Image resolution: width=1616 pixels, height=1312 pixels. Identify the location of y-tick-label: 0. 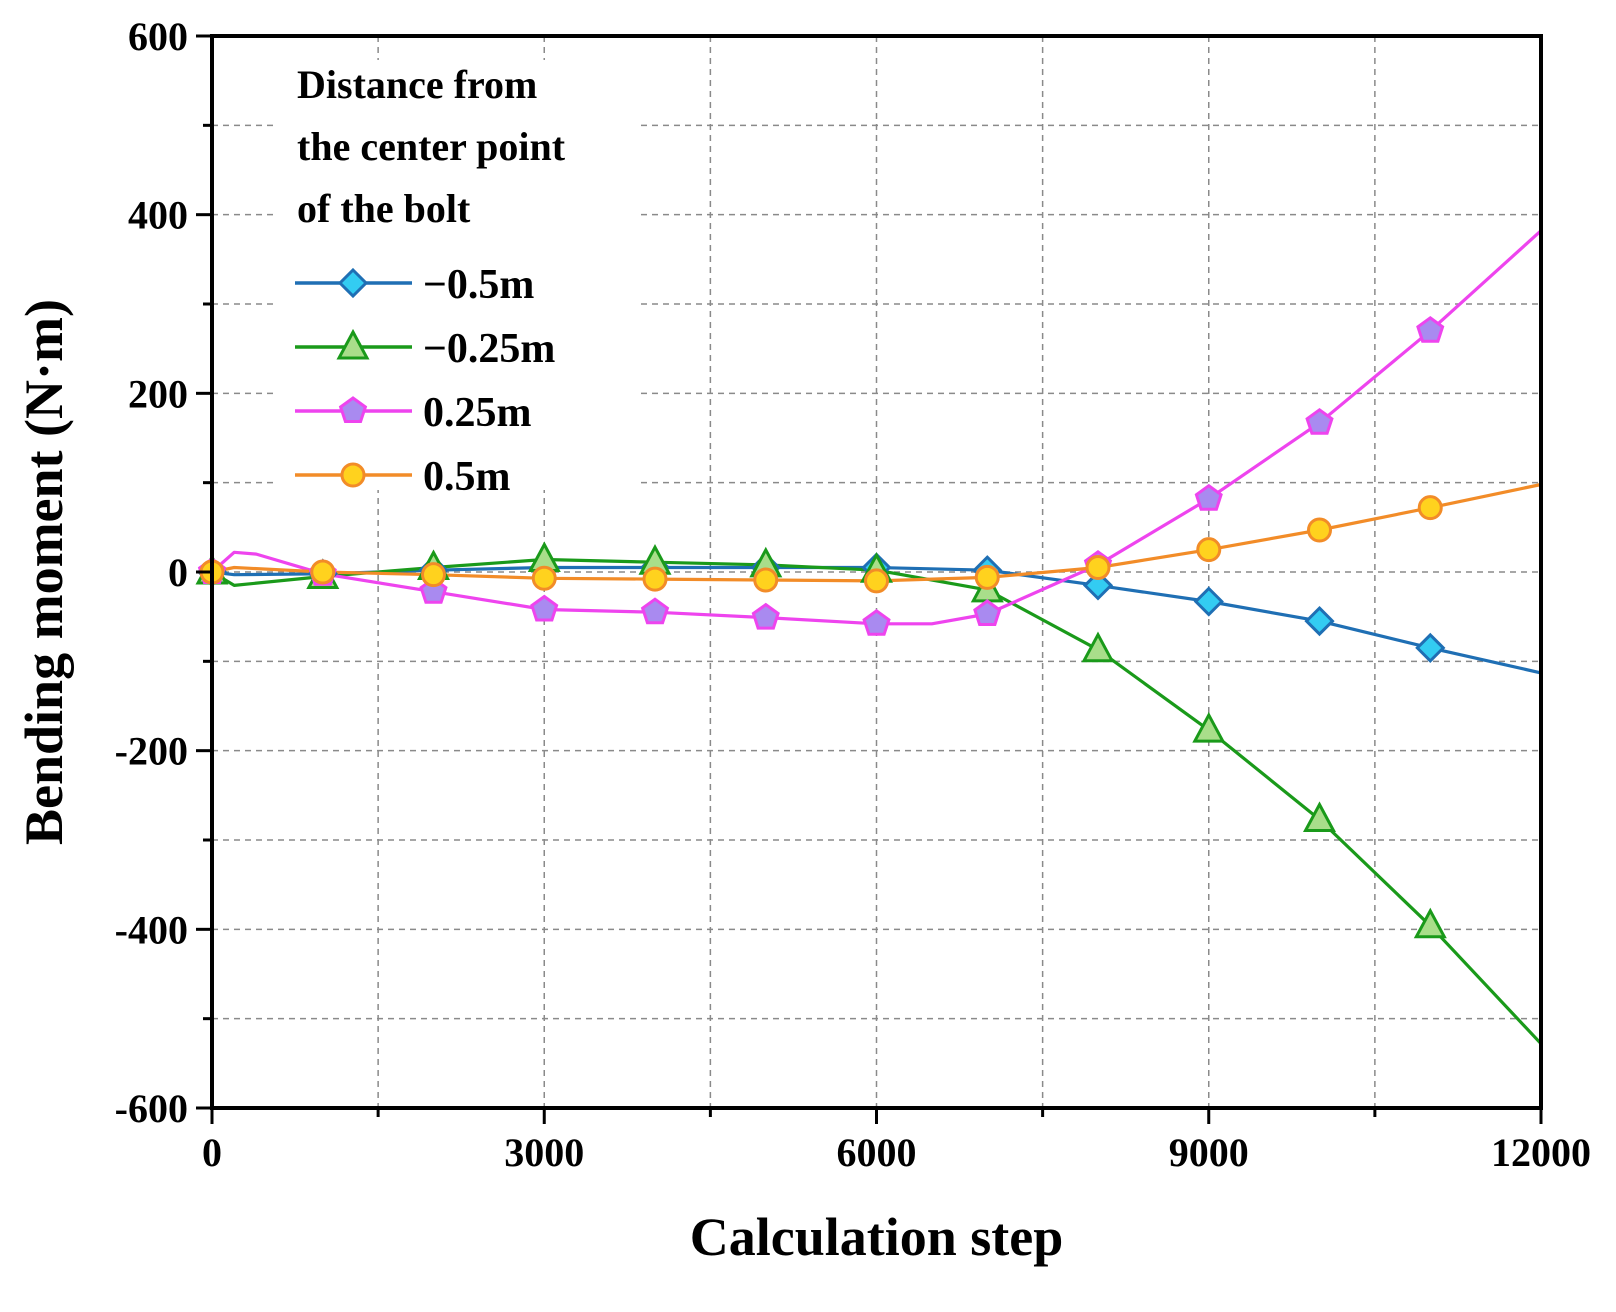
(178, 572).